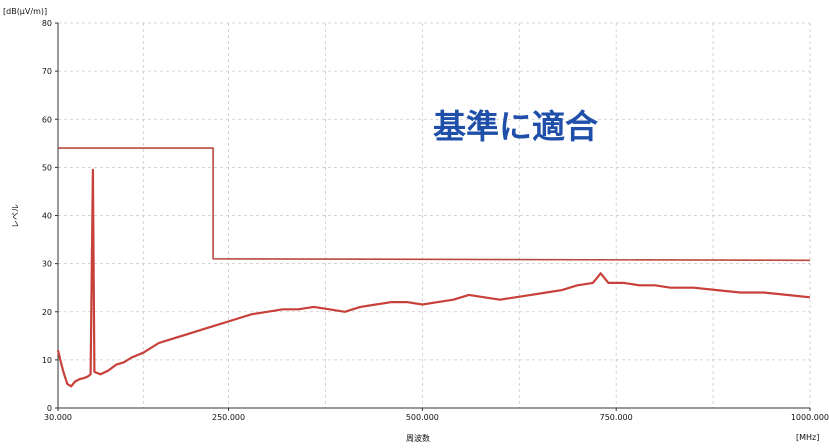  I want to click on y-tick-label: 50, so click(47, 167).